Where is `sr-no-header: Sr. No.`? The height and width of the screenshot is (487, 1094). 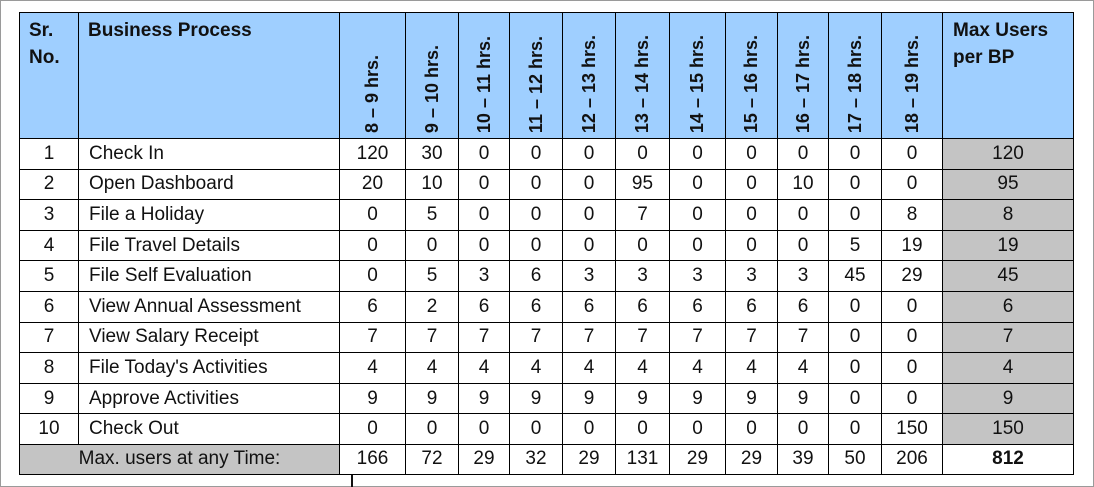
sr-no-header: Sr. No. is located at coordinates (49, 75).